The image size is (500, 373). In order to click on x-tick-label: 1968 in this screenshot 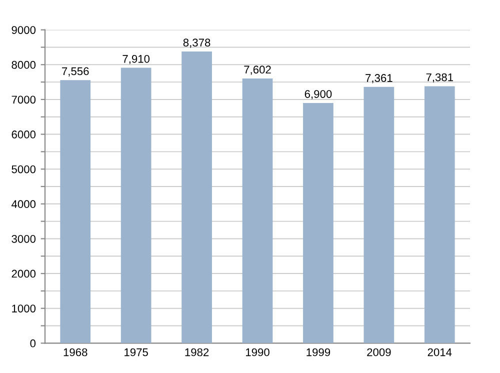, I will do `click(76, 352)`.